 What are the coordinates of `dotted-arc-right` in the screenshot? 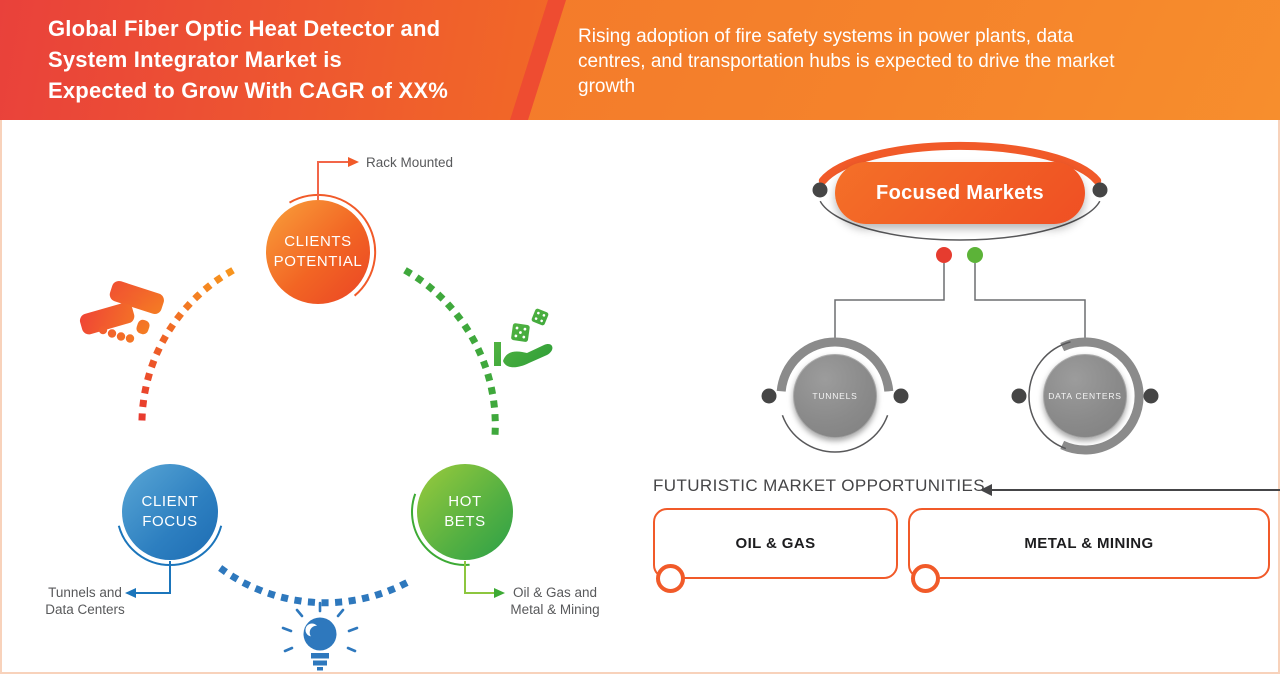 It's located at (451, 353).